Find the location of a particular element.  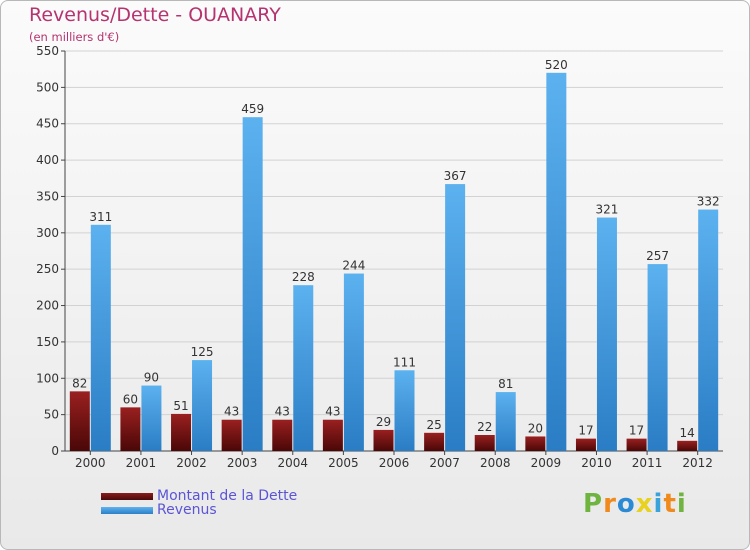

y-tick-label: 300 is located at coordinates (47, 233).